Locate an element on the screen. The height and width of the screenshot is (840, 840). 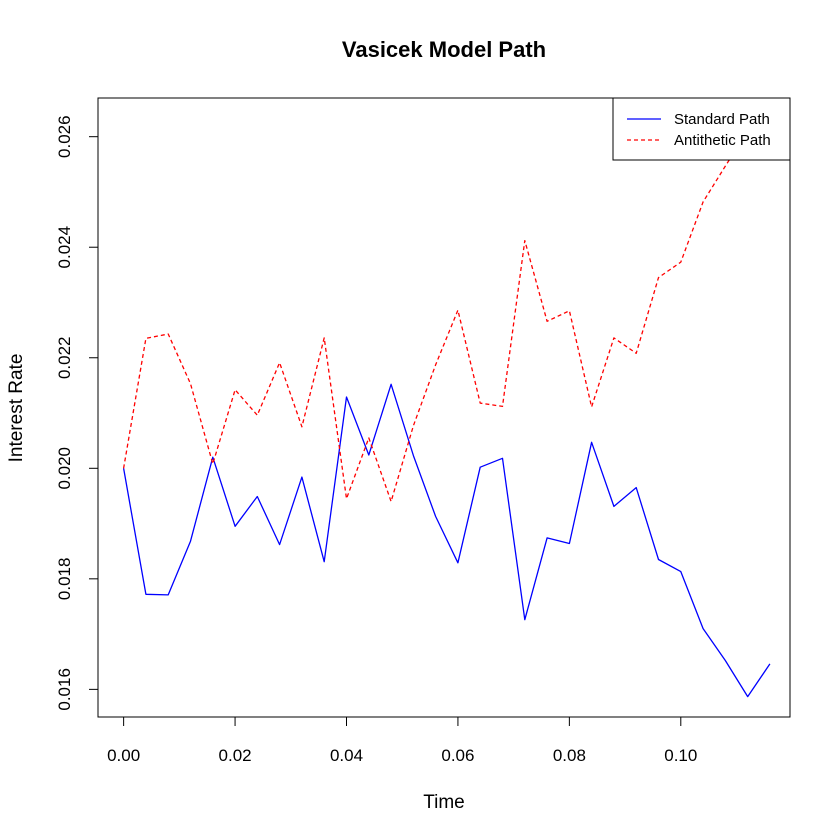
legend-label-antithetic-path: Antithetic Path is located at coordinates (722, 140).